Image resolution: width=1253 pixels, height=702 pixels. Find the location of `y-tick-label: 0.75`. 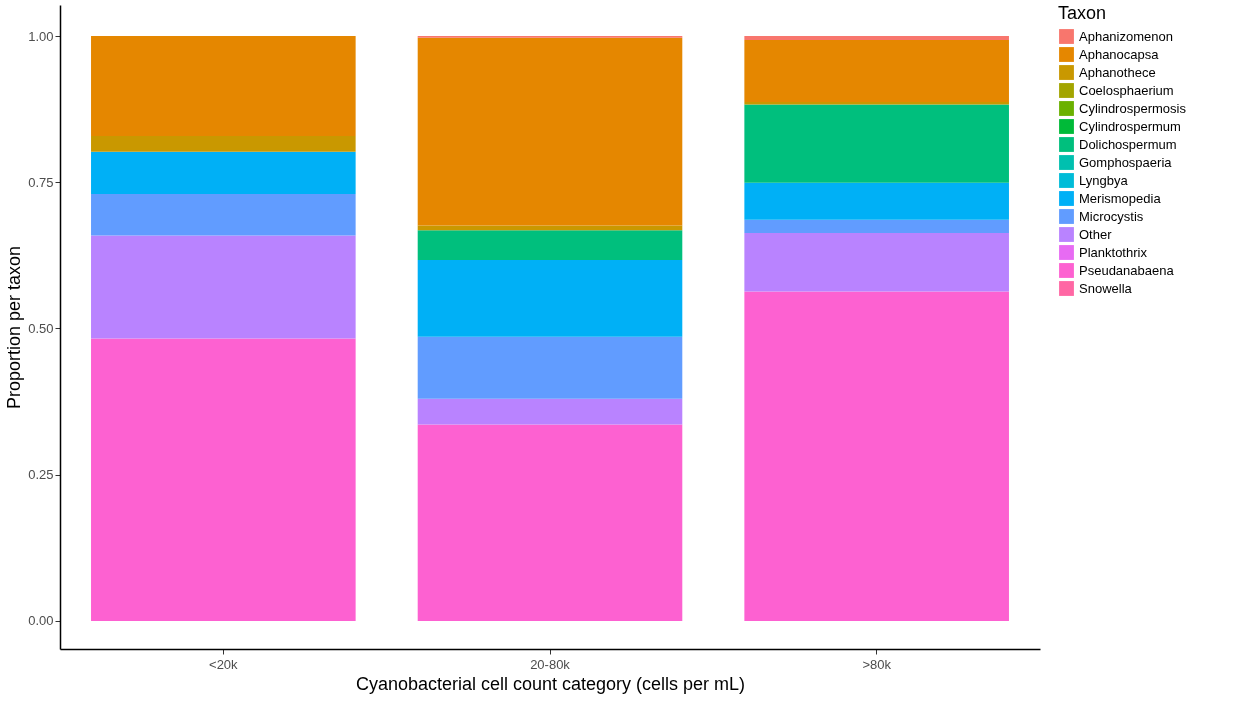

y-tick-label: 0.75 is located at coordinates (41, 182).